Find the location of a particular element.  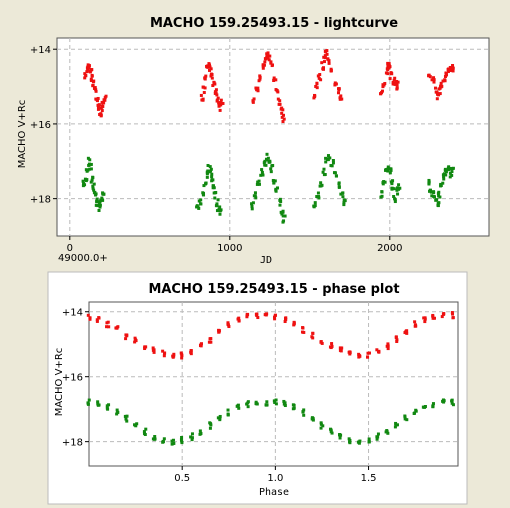

lightcurve-x-offset-label: 49000.0+ is located at coordinates (83, 258).